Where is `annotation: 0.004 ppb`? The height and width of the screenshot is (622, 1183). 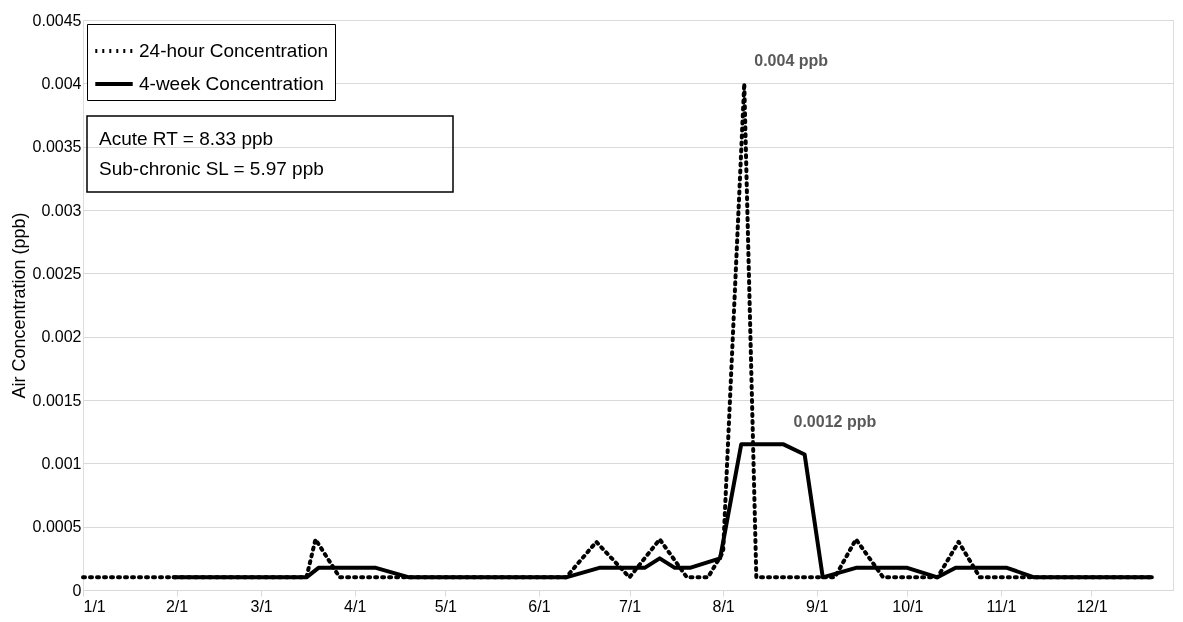 annotation: 0.004 ppb is located at coordinates (791, 61).